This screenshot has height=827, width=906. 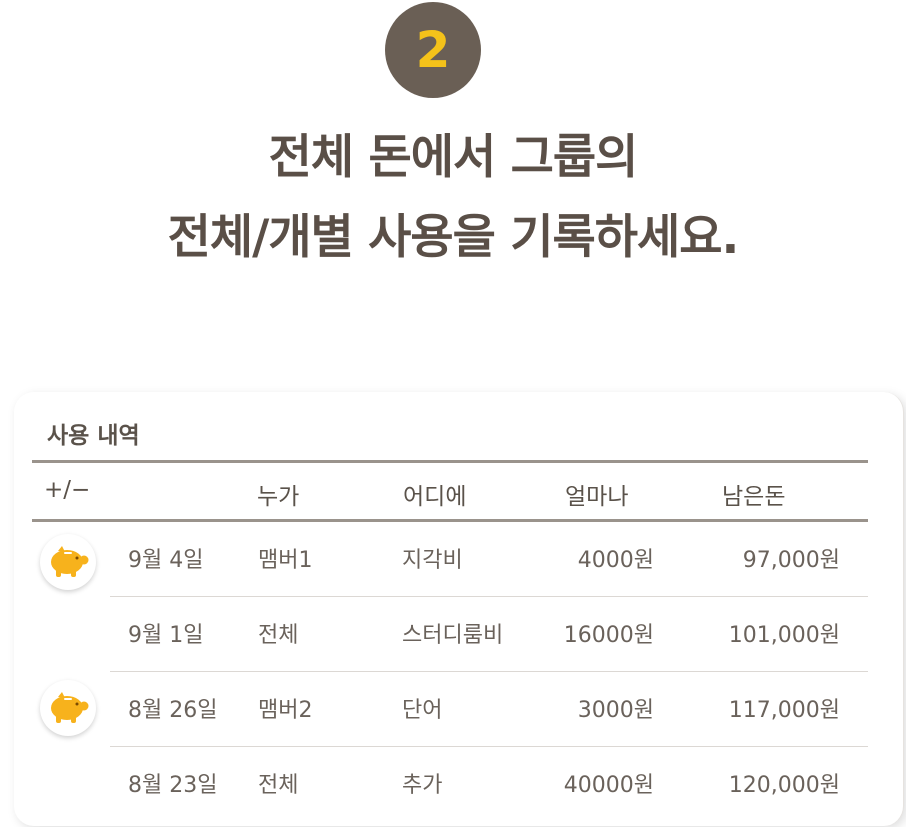 What do you see at coordinates (784, 785) in the screenshot?
I see `row-balance: 120,000원` at bounding box center [784, 785].